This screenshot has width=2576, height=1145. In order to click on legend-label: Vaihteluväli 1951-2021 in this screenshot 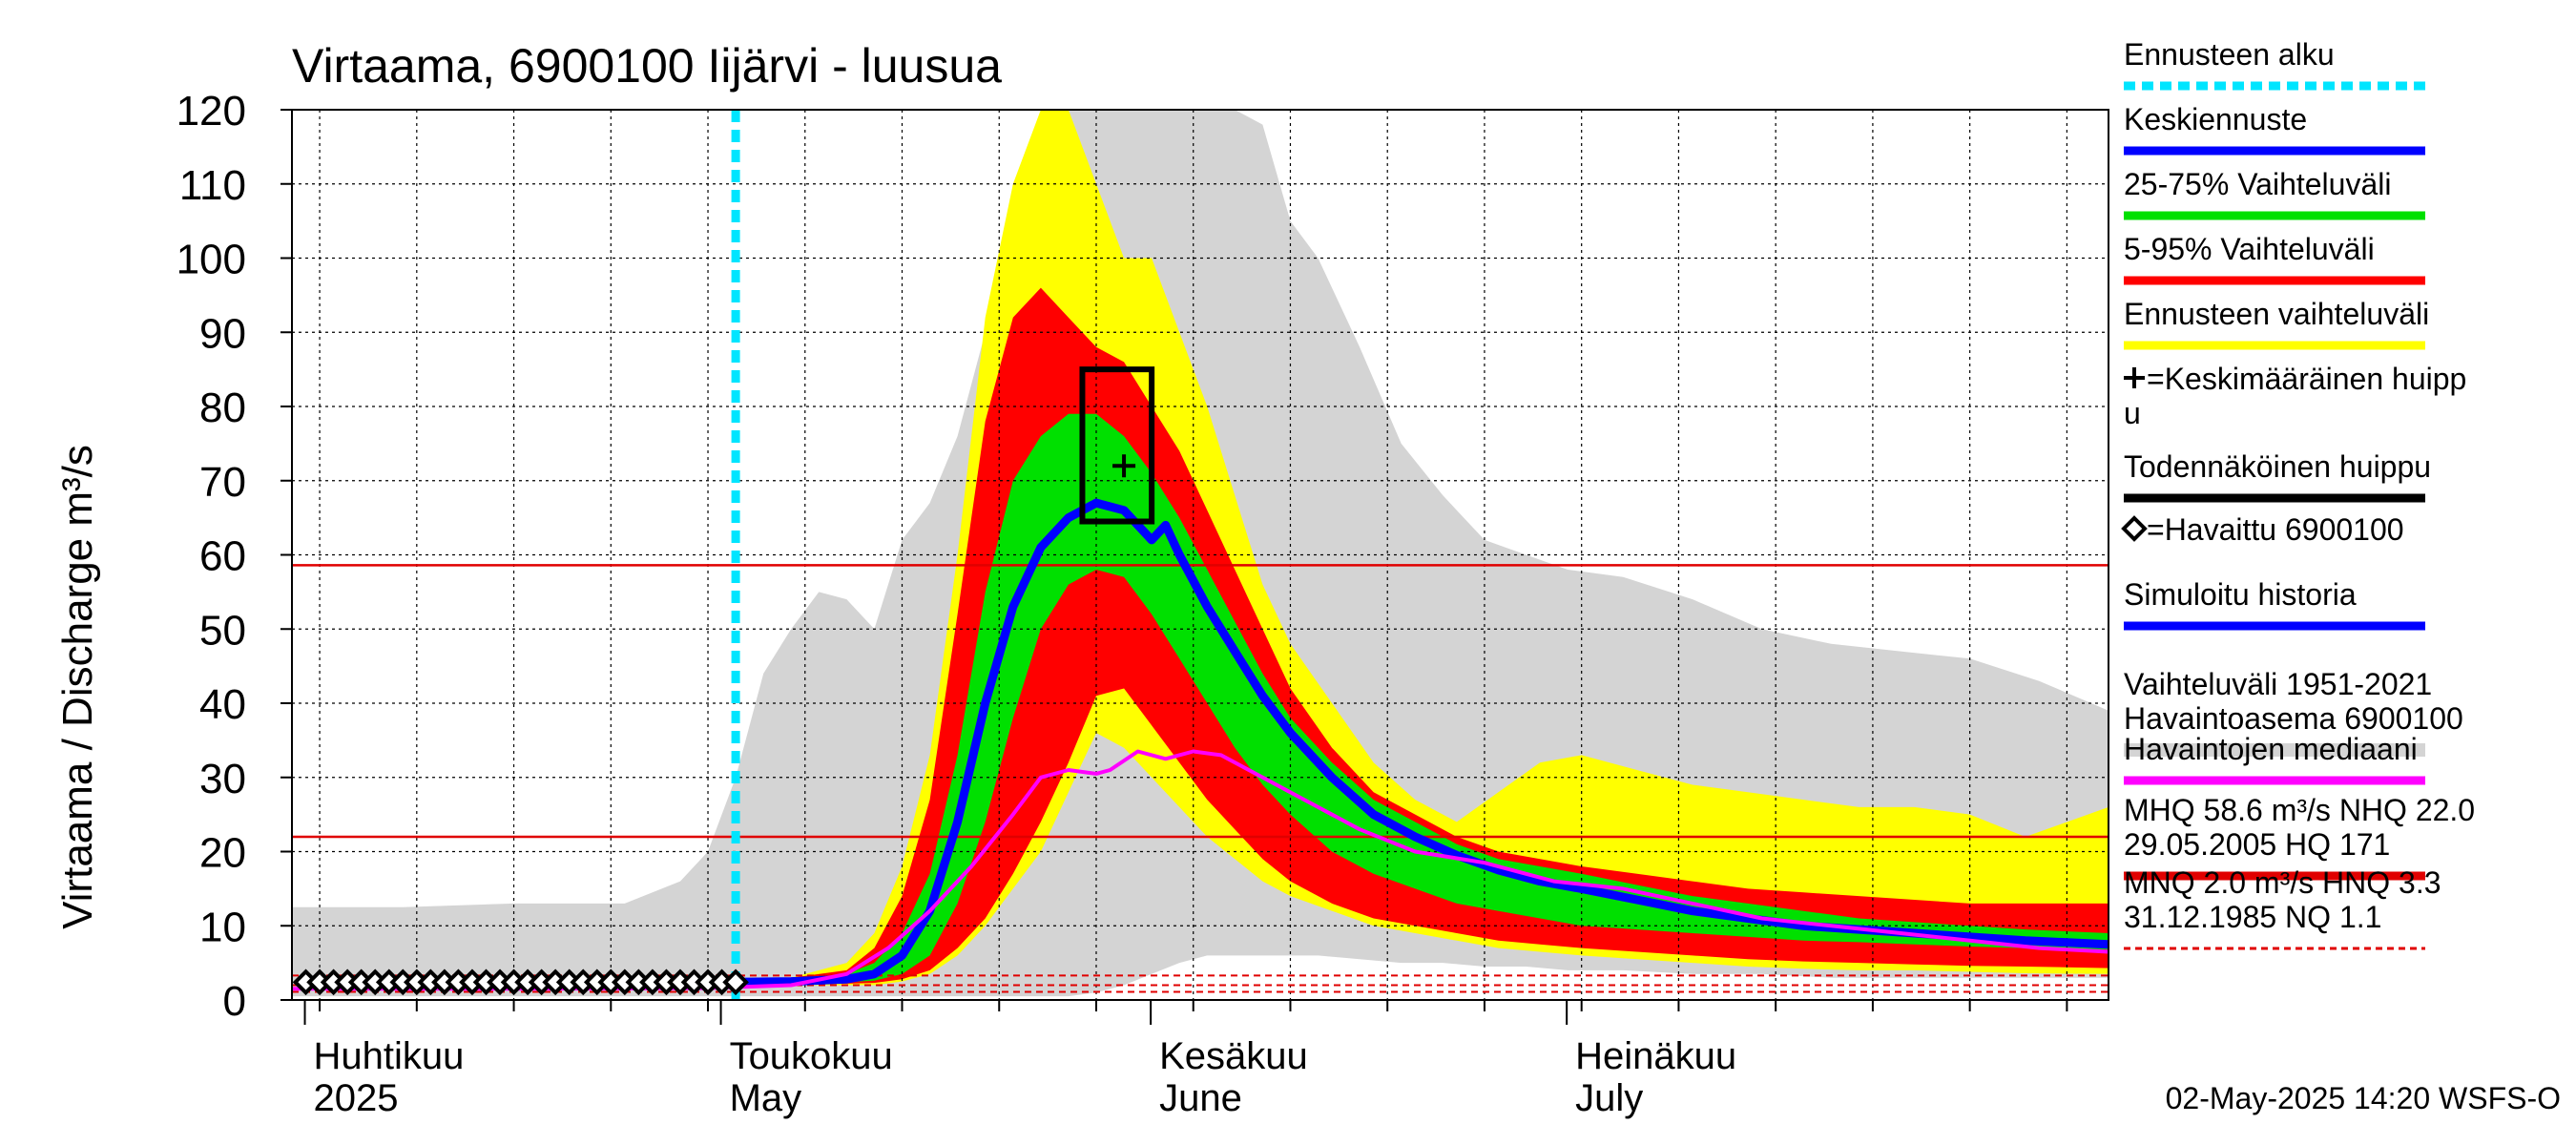, I will do `click(2278, 684)`.